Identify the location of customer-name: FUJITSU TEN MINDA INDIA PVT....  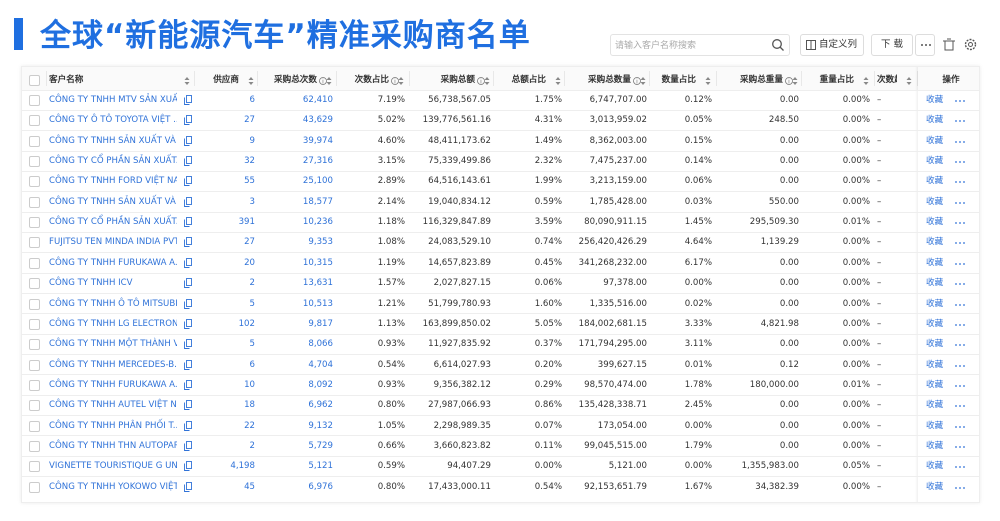
(113, 242).